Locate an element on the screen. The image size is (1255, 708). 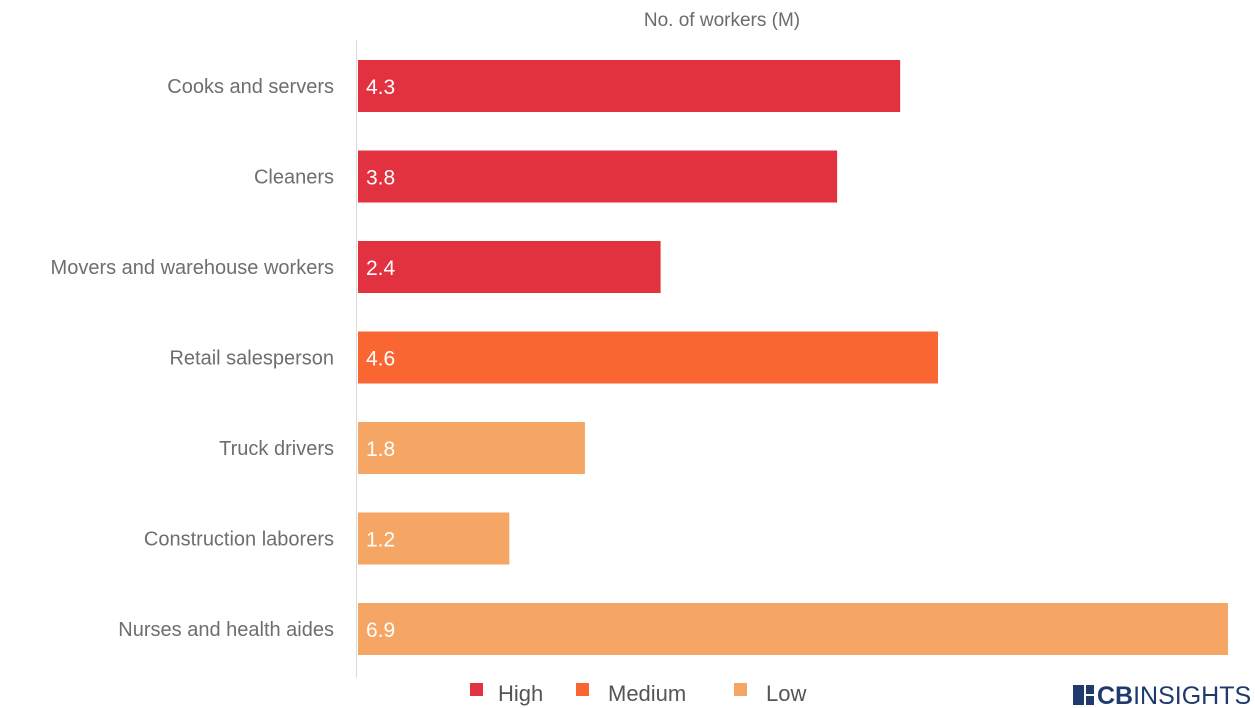
legend-label-high: High is located at coordinates (520, 693).